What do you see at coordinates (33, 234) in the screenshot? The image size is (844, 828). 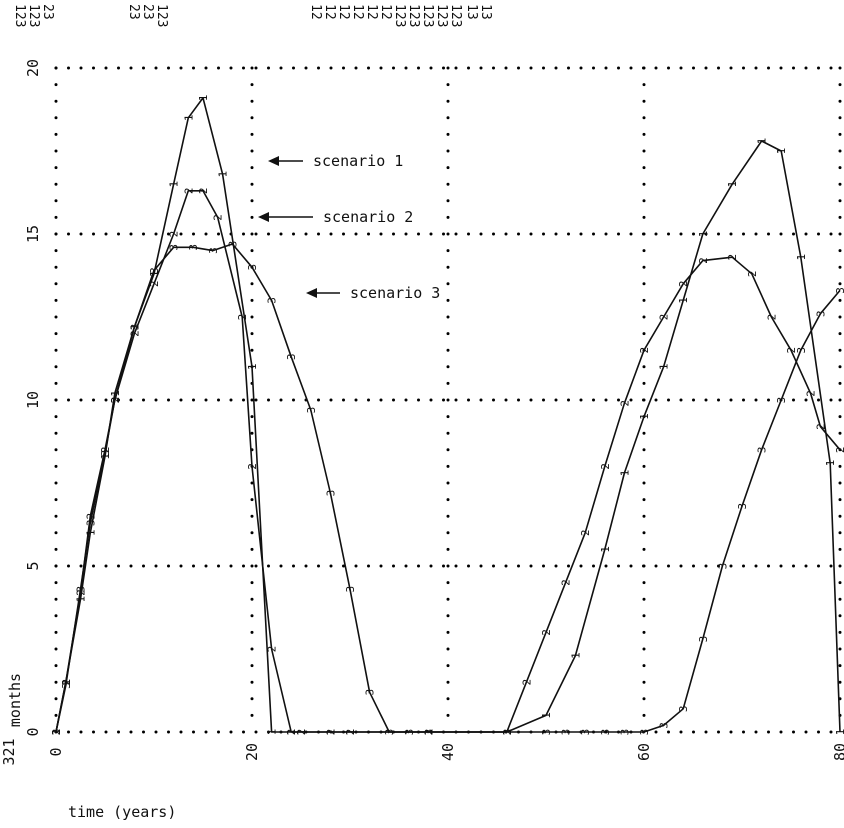 I see `y-tick-label: 15` at bounding box center [33, 234].